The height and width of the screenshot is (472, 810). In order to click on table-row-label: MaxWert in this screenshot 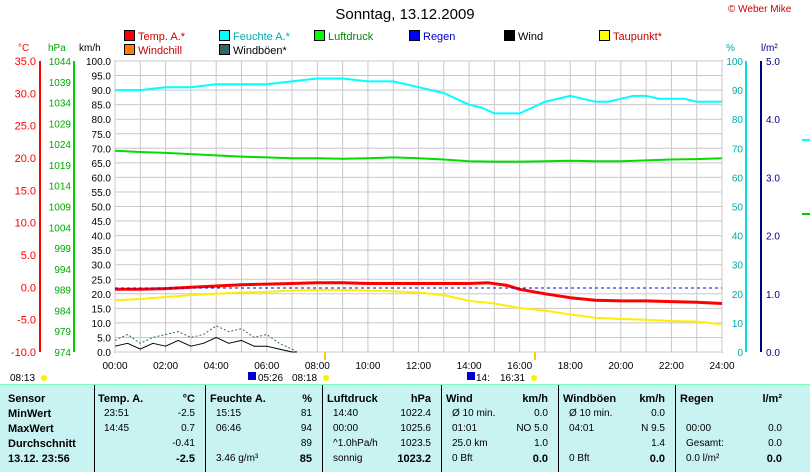, I will do `click(31, 429)`.